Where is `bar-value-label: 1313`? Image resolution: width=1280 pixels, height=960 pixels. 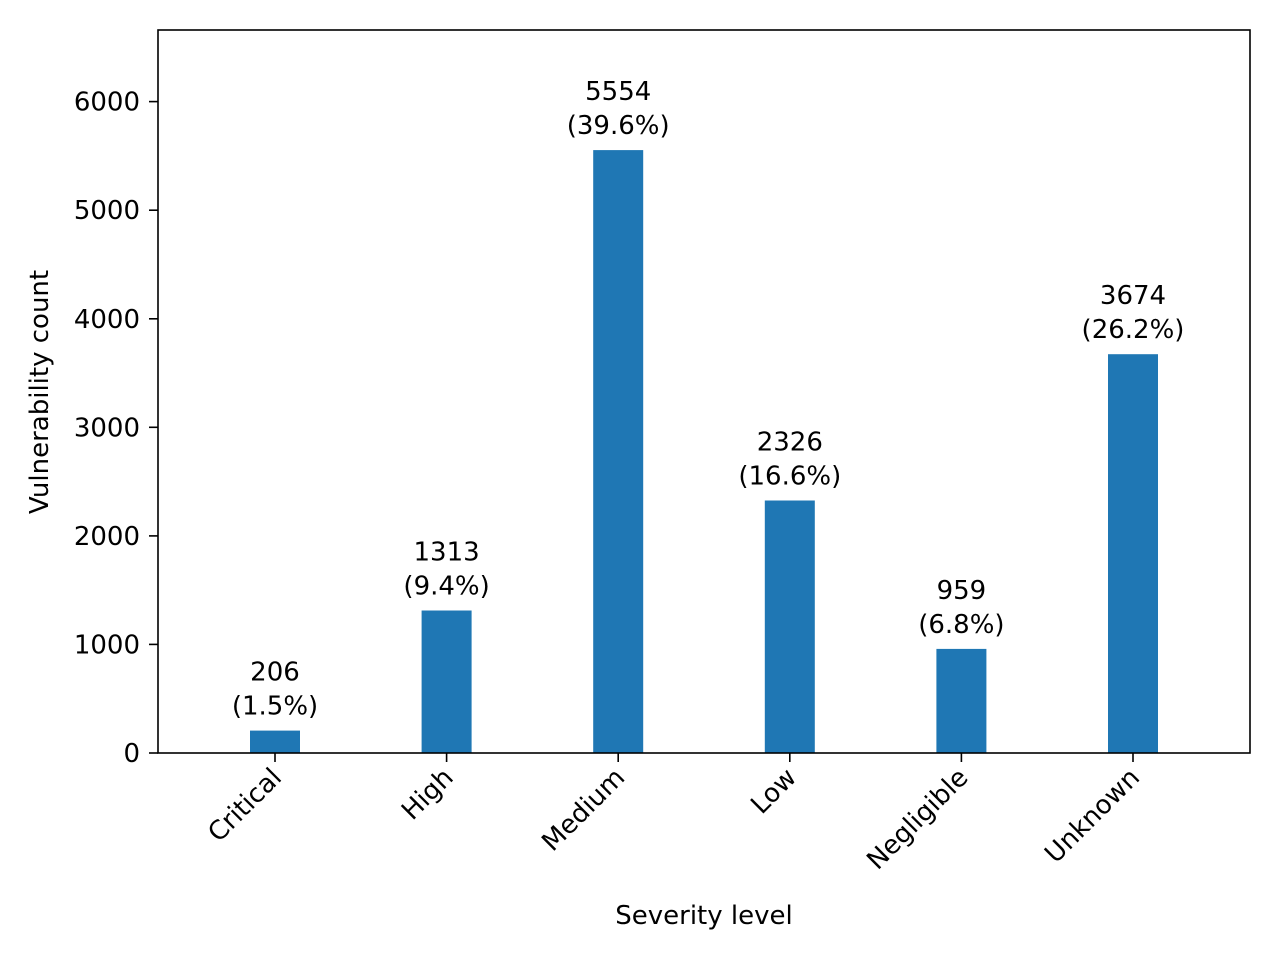 bar-value-label: 1313 is located at coordinates (447, 553).